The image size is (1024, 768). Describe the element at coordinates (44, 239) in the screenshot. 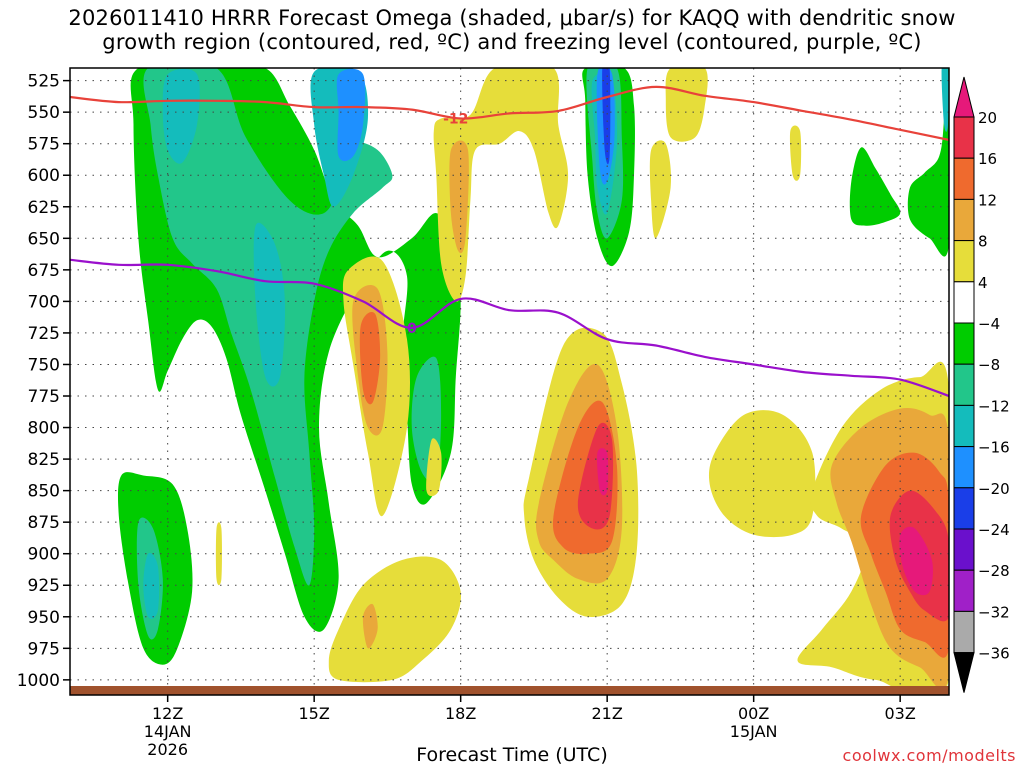

I see `pressure-tick-label: 650` at that location.